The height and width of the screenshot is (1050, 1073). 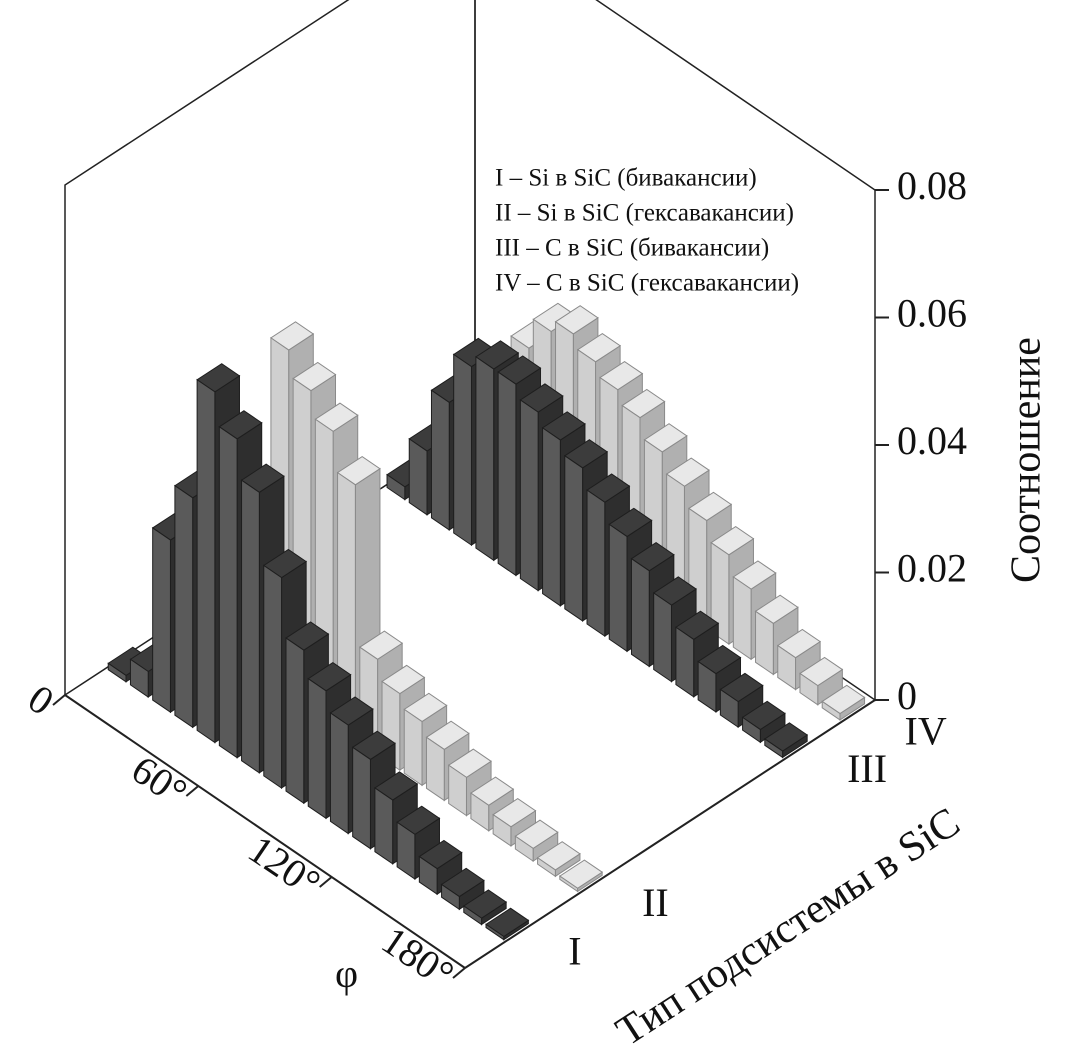 What do you see at coordinates (655, 902) in the screenshot?
I see `series-label: II` at bounding box center [655, 902].